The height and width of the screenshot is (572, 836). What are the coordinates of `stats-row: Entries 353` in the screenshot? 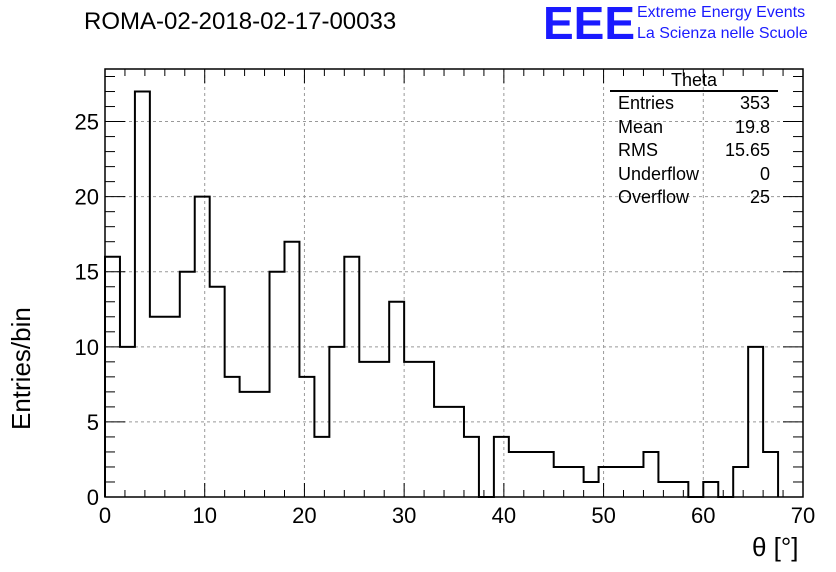 It's located at (694, 104).